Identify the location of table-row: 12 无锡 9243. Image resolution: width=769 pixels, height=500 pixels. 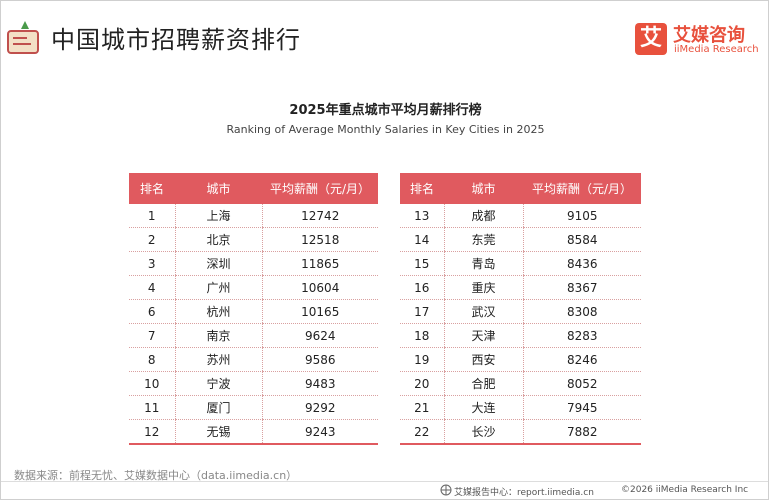
(253, 432).